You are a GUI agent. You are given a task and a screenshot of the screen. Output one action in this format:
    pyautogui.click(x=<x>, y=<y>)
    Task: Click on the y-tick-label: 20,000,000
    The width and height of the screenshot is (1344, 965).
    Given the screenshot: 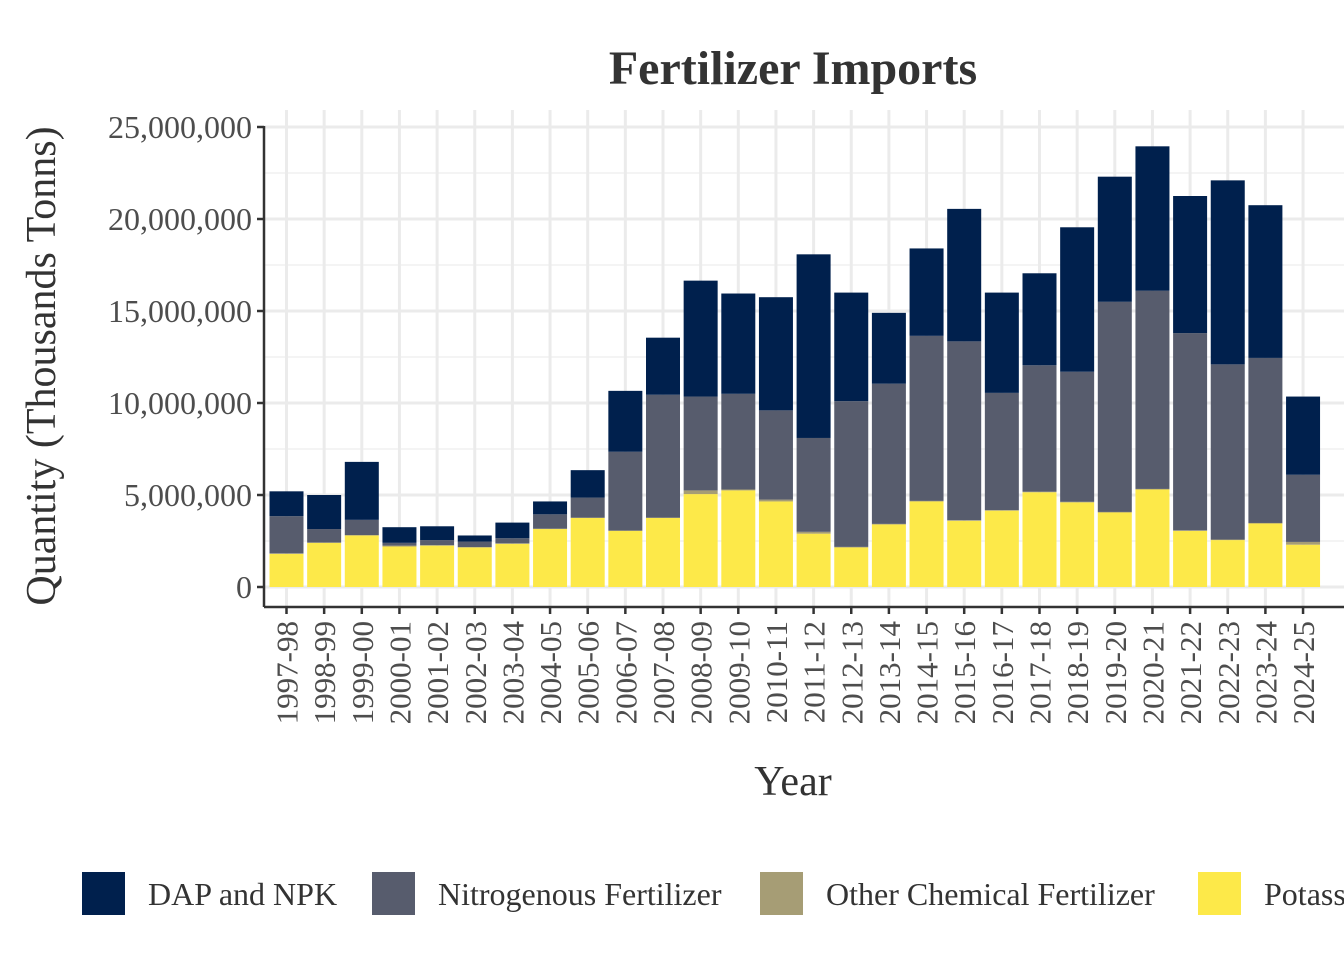 What is the action you would take?
    pyautogui.click(x=180, y=219)
    